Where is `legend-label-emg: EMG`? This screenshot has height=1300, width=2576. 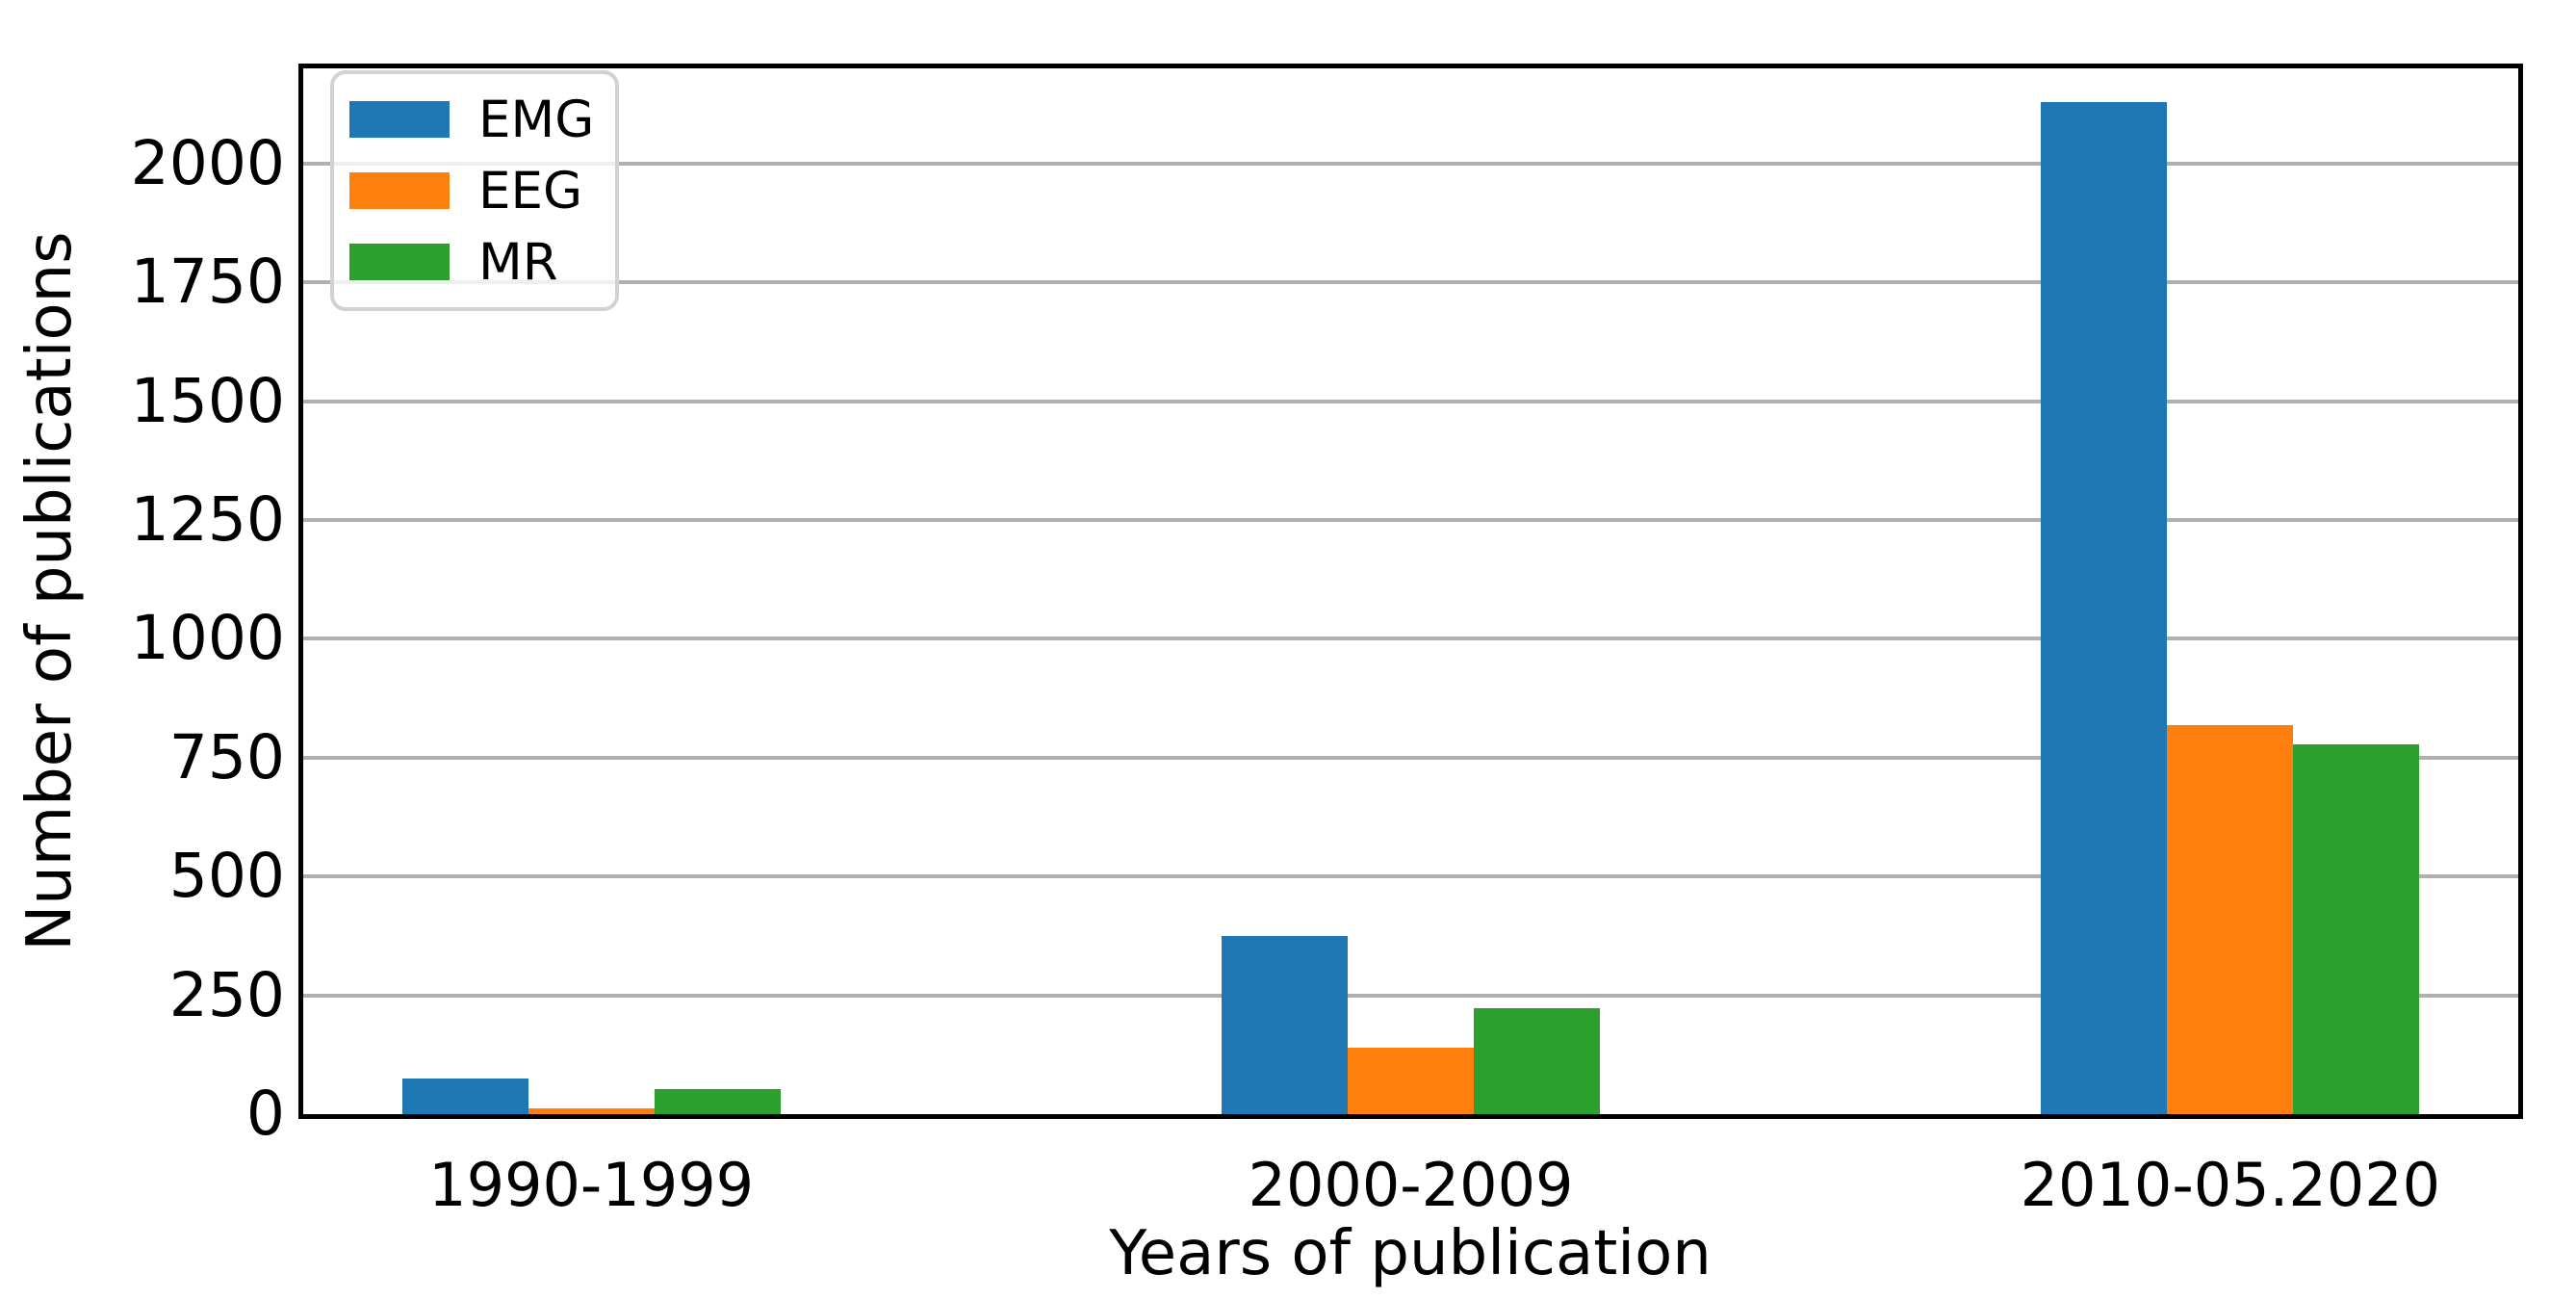 legend-label-emg: EMG is located at coordinates (536, 119).